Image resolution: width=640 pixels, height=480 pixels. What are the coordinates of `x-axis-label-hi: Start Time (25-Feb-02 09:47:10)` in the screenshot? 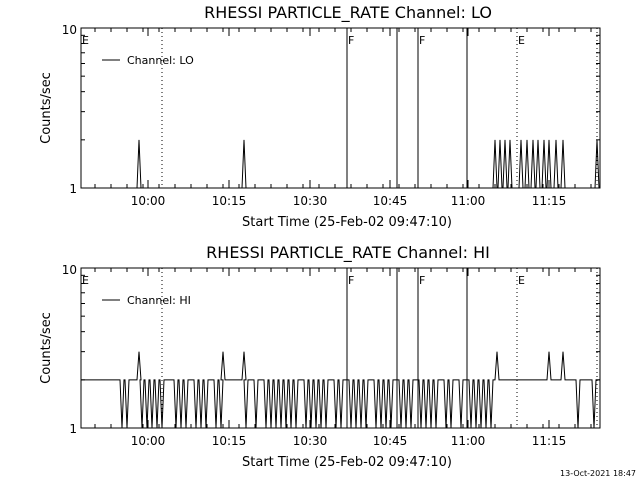 It's located at (347, 462).